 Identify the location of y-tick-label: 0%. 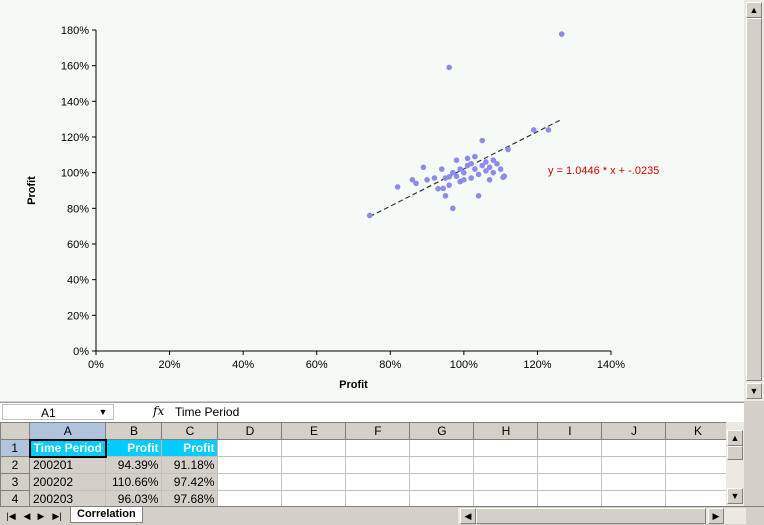
(81, 352).